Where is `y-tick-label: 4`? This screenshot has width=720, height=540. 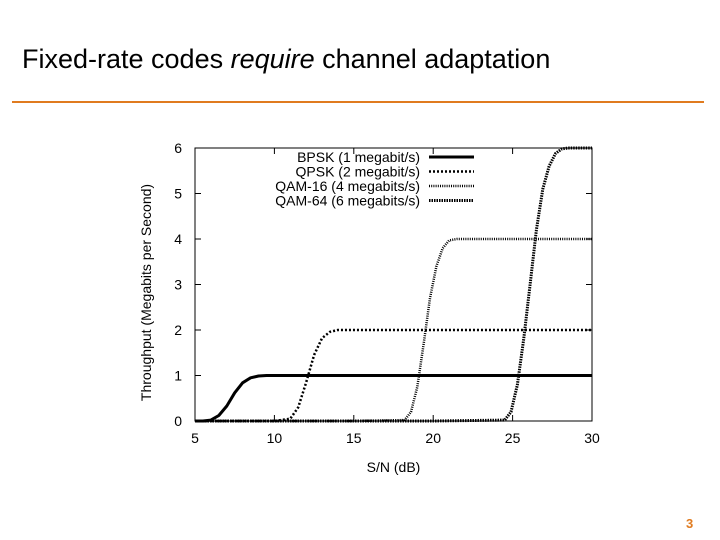
y-tick-label: 4 is located at coordinates (178, 239).